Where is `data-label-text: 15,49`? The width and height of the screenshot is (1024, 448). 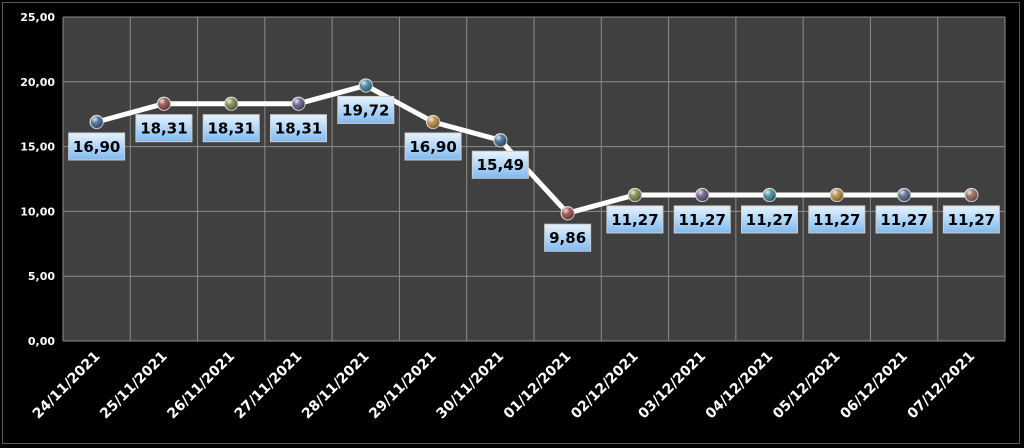
data-label-text: 15,49 is located at coordinates (500, 165).